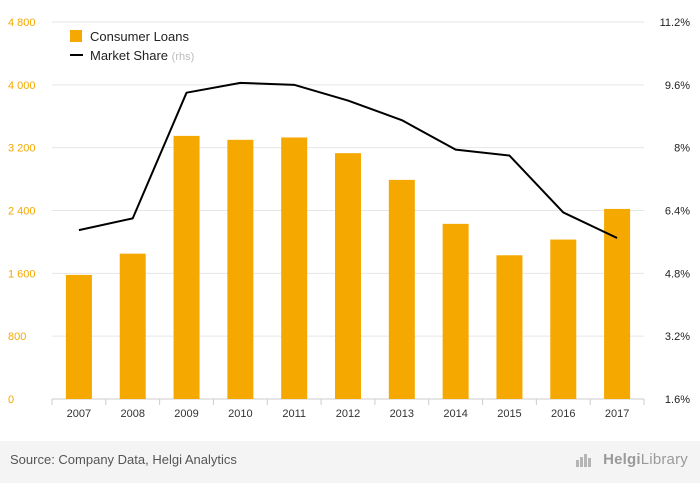 This screenshot has height=483, width=700. What do you see at coordinates (348, 414) in the screenshot?
I see `x-tick-label: 2012` at bounding box center [348, 414].